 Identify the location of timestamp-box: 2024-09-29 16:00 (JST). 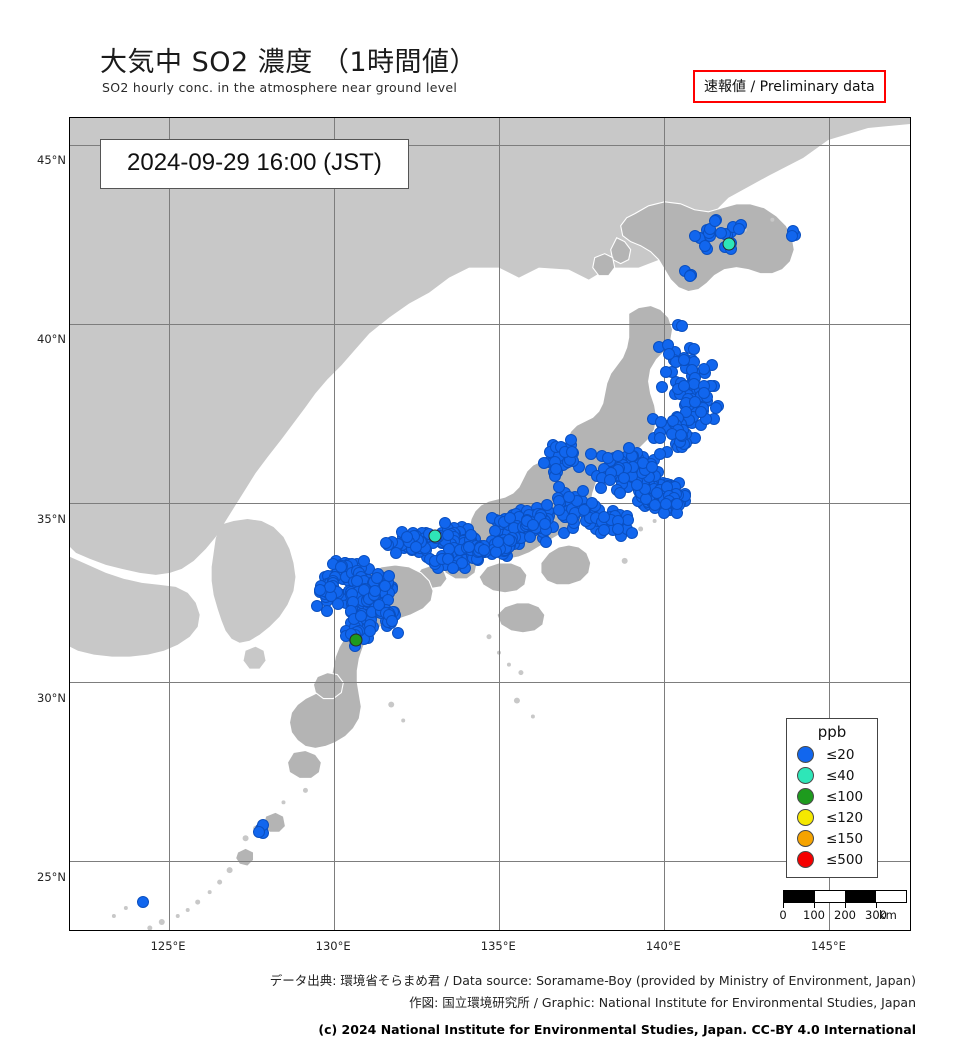
(254, 164).